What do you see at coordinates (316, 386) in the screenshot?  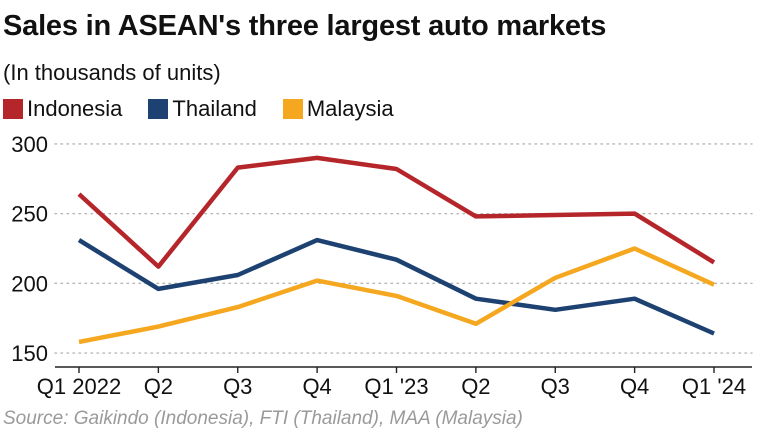 I see `x-tick-label-3: Q4` at bounding box center [316, 386].